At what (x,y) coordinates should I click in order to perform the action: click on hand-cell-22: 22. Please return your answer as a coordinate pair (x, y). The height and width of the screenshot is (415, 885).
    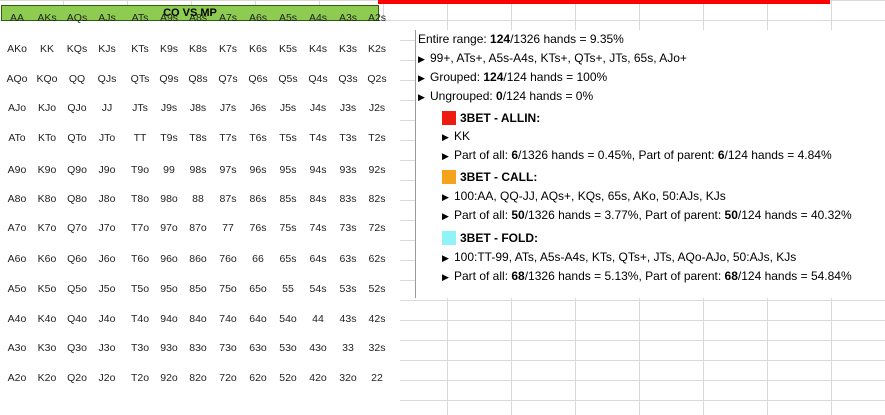
    Looking at the image, I should click on (377, 378).